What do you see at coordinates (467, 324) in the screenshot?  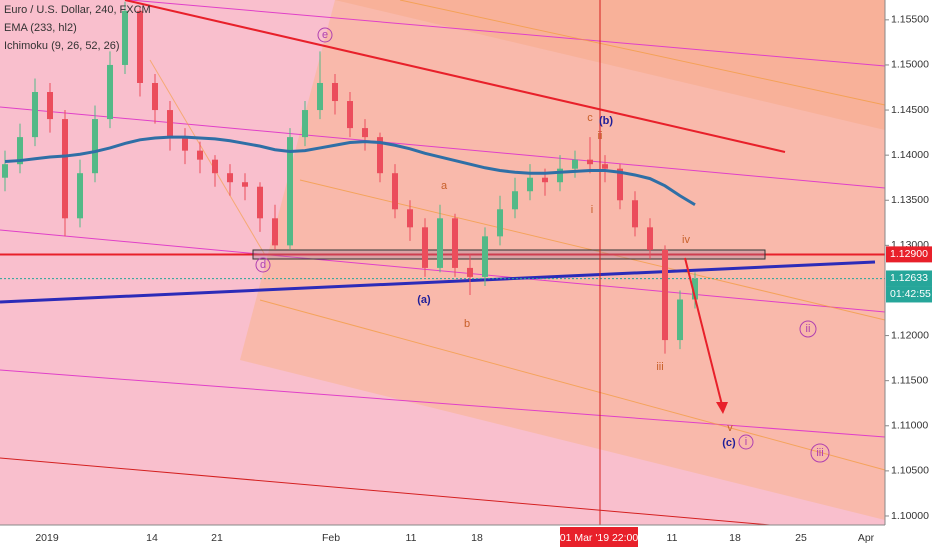 I see `annotation: b` at bounding box center [467, 324].